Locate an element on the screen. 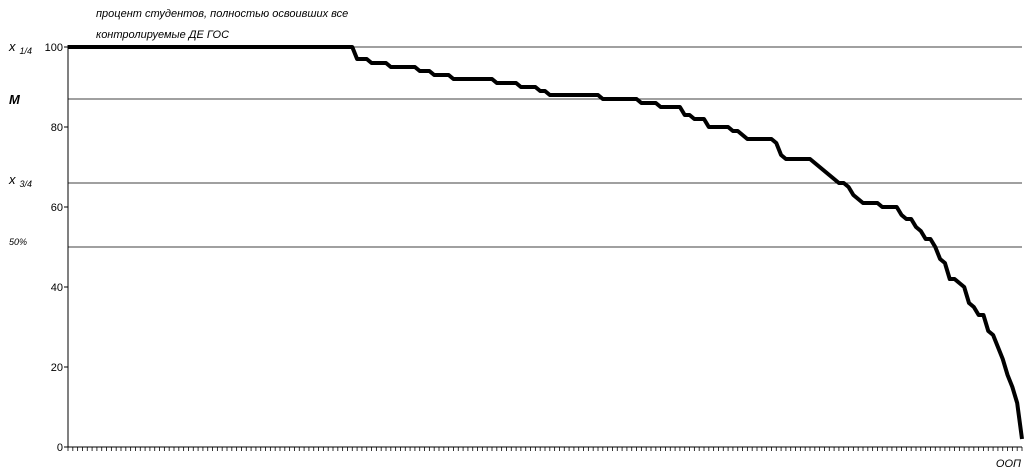 The width and height of the screenshot is (1024, 471). y-tick-label: 100 is located at coordinates (54, 48).